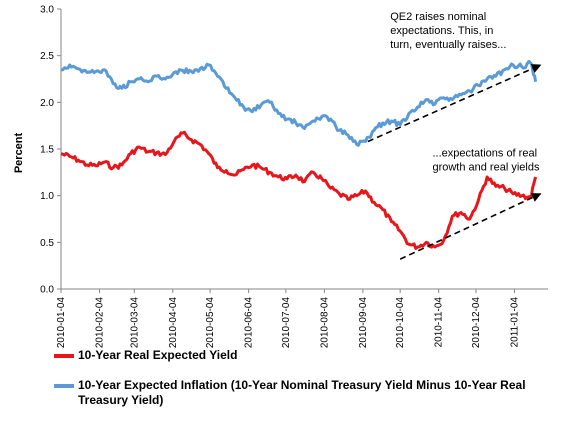 The width and height of the screenshot is (580, 423). I want to click on x-tick-label: 2010-03-04, so click(134, 323).